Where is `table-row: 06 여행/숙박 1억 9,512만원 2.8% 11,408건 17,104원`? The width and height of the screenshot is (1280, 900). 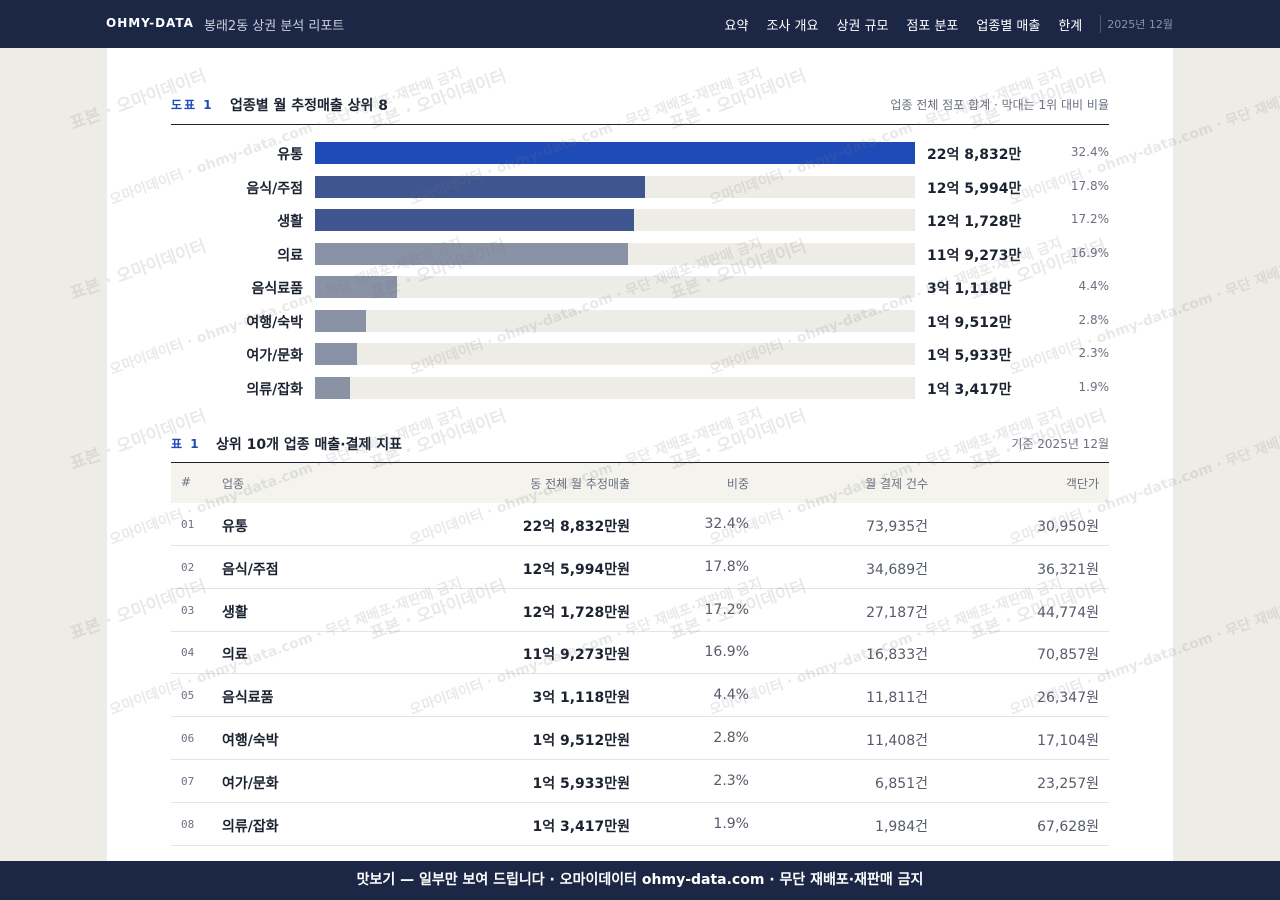
table-row: 06 여행/숙박 1억 9,512만원 2.8% 11,408건 17,104원 is located at coordinates (640, 738).